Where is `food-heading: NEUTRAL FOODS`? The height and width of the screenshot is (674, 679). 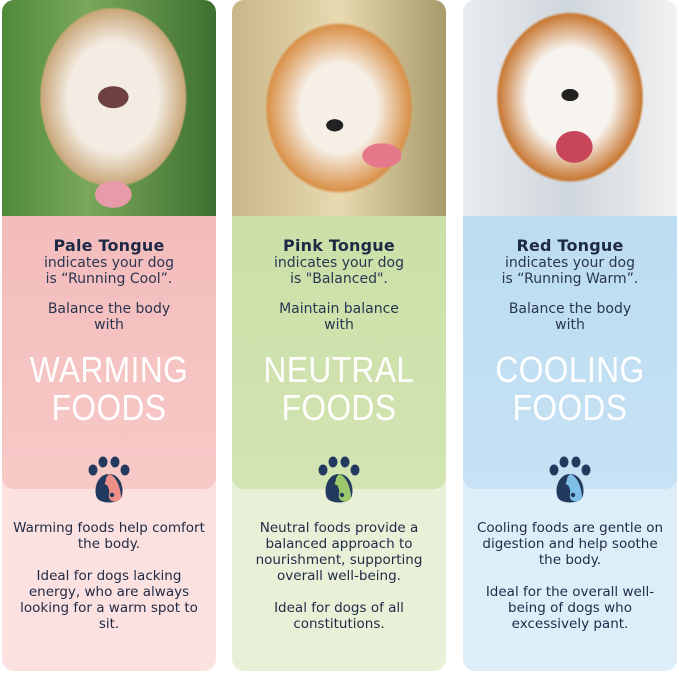
food-heading: NEUTRAL FOODS is located at coordinates (339, 389).